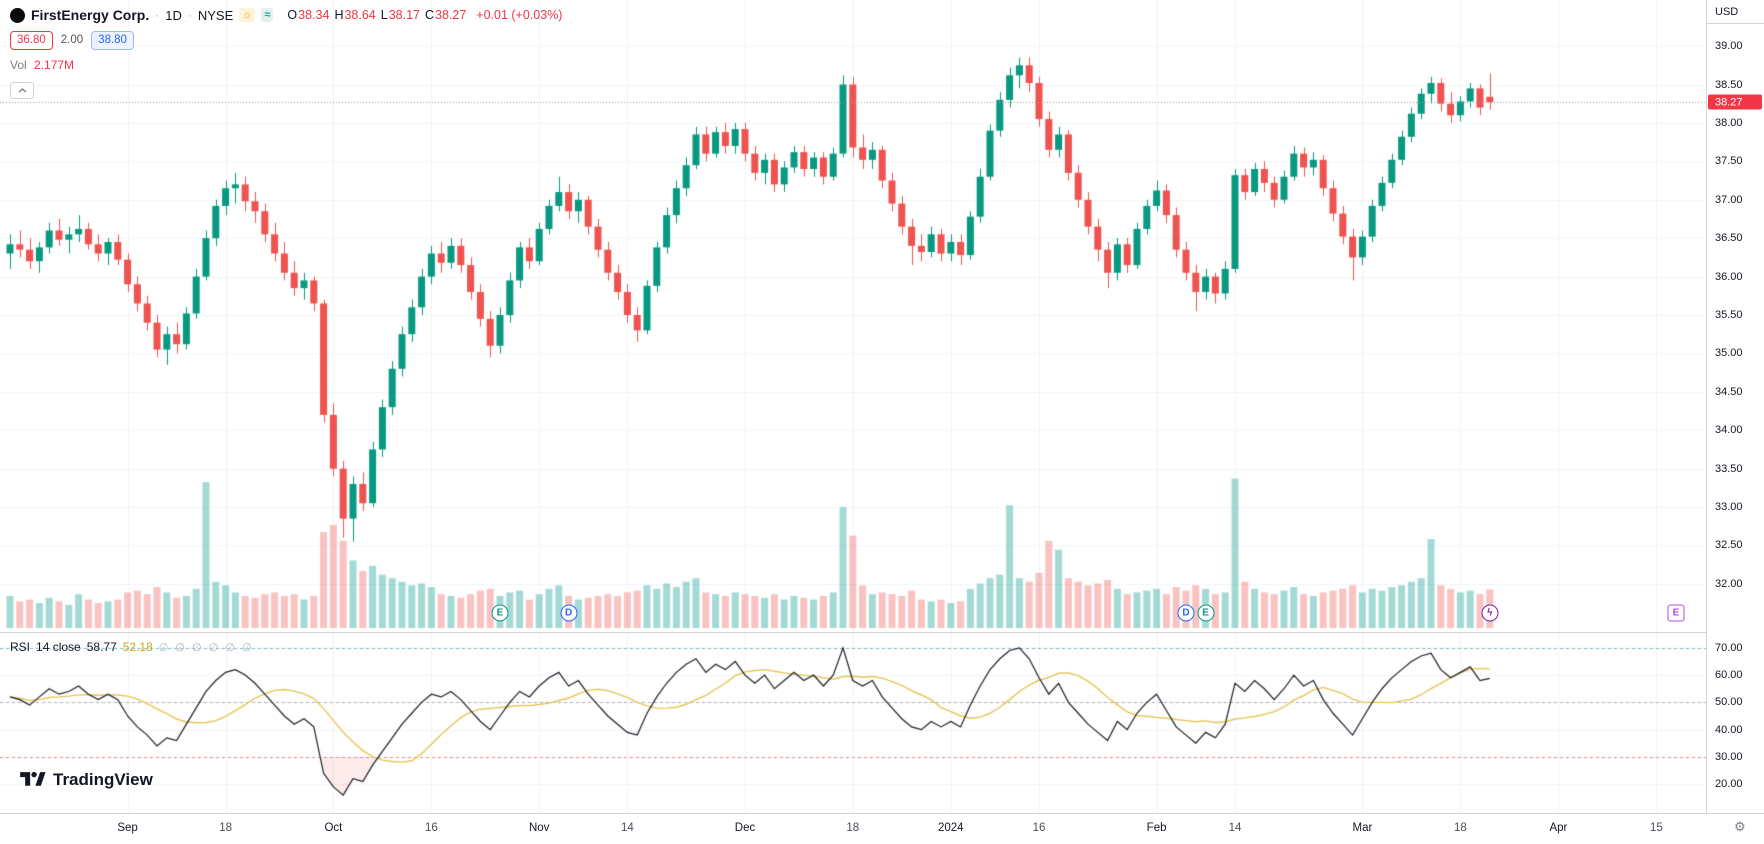 This screenshot has width=1764, height=844. What do you see at coordinates (1735, 12) in the screenshot?
I see `currency-label: USD` at bounding box center [1735, 12].